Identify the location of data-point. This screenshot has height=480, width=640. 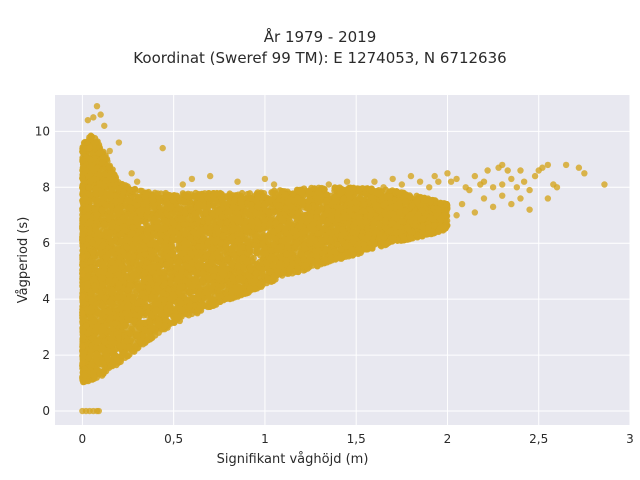
(250, 193).